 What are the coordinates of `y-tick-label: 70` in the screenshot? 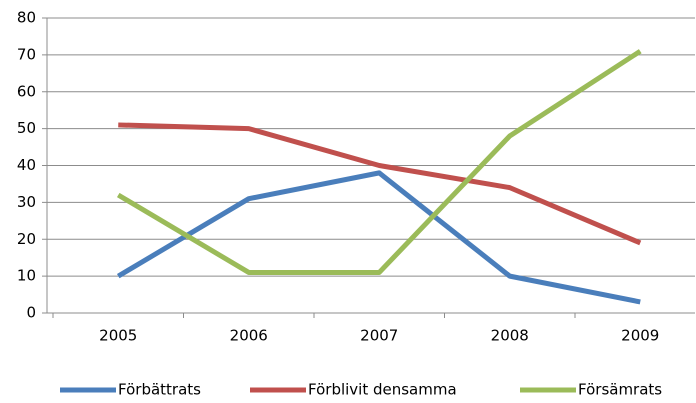 It's located at (26, 54).